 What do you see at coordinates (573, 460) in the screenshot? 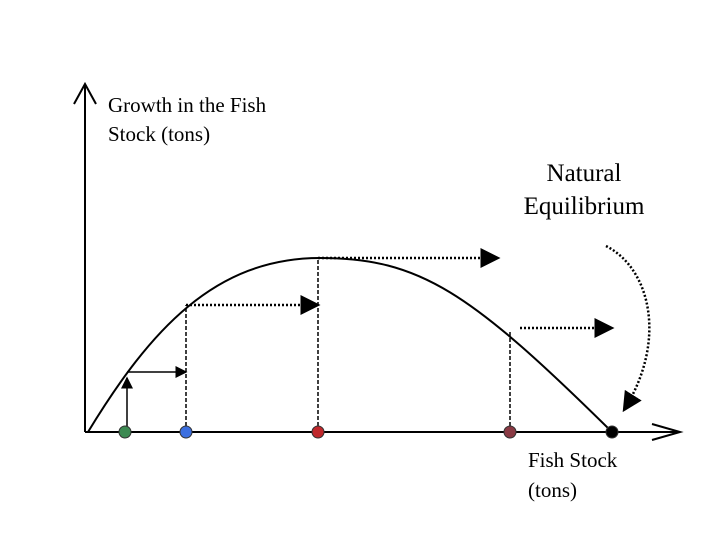
I see `x-axis-label: Fish Stock` at bounding box center [573, 460].